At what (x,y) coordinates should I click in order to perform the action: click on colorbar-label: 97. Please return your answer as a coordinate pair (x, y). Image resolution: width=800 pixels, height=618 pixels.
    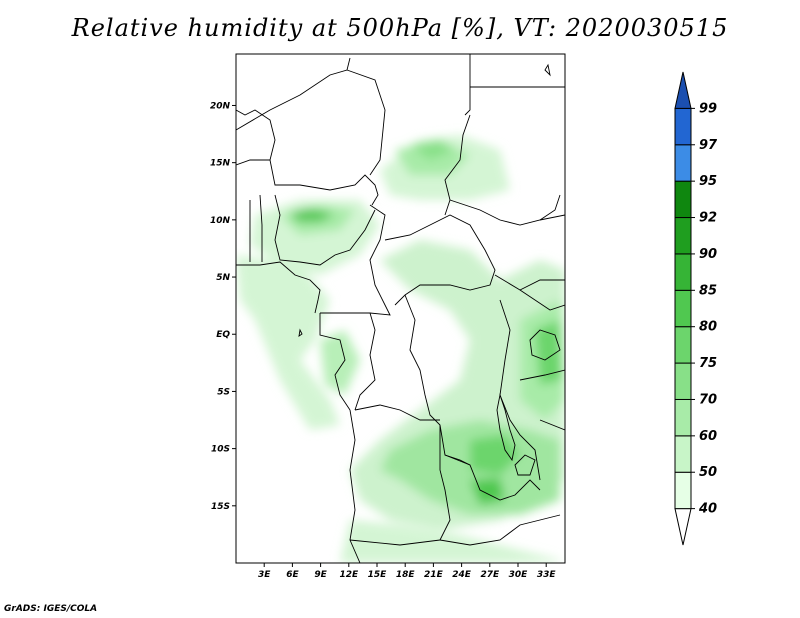
    Looking at the image, I should click on (708, 145).